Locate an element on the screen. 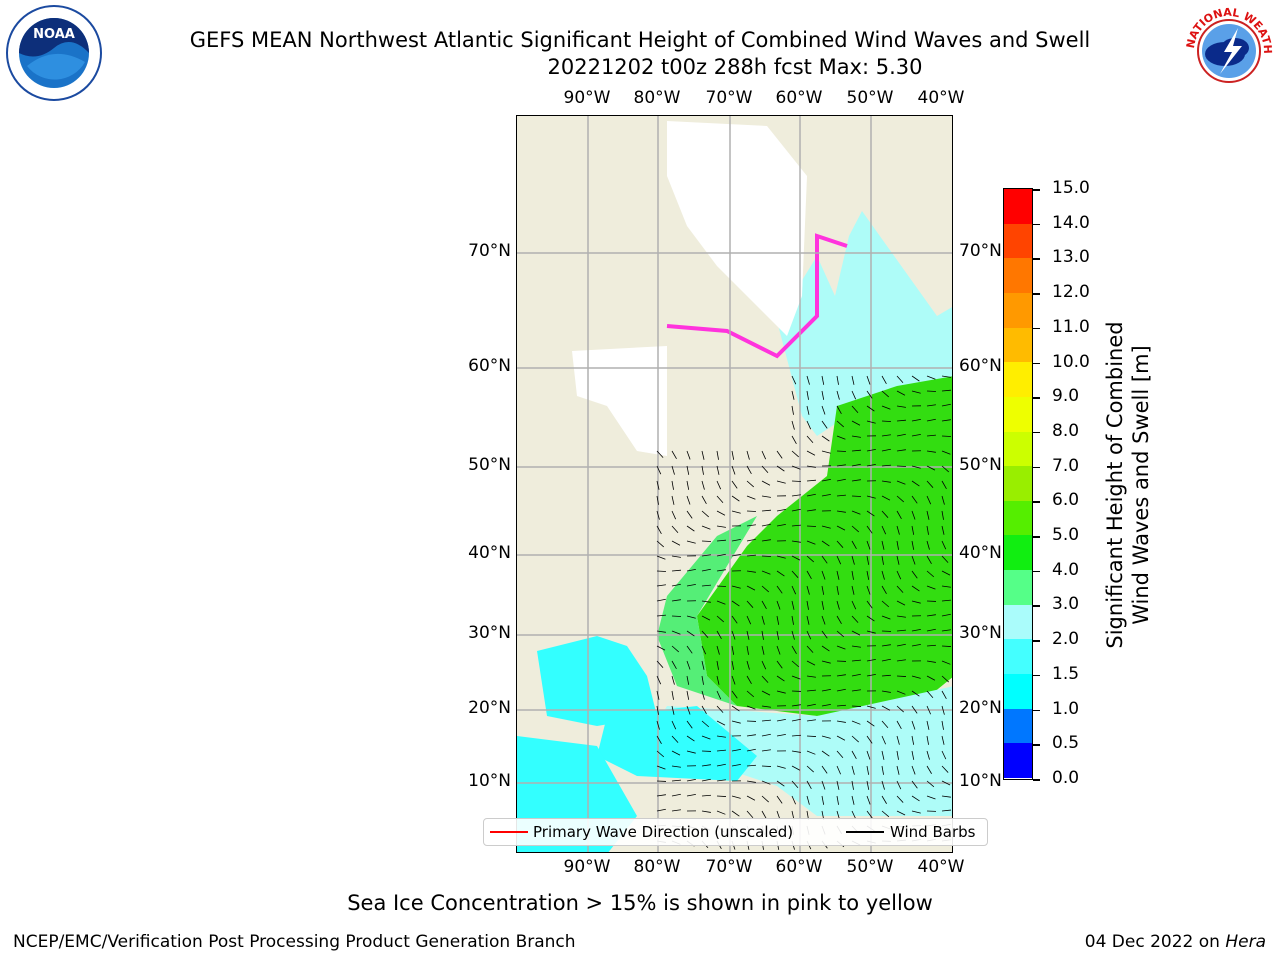 This screenshot has height=960, width=1280. lon-label-top-60w: 60°W is located at coordinates (799, 98).